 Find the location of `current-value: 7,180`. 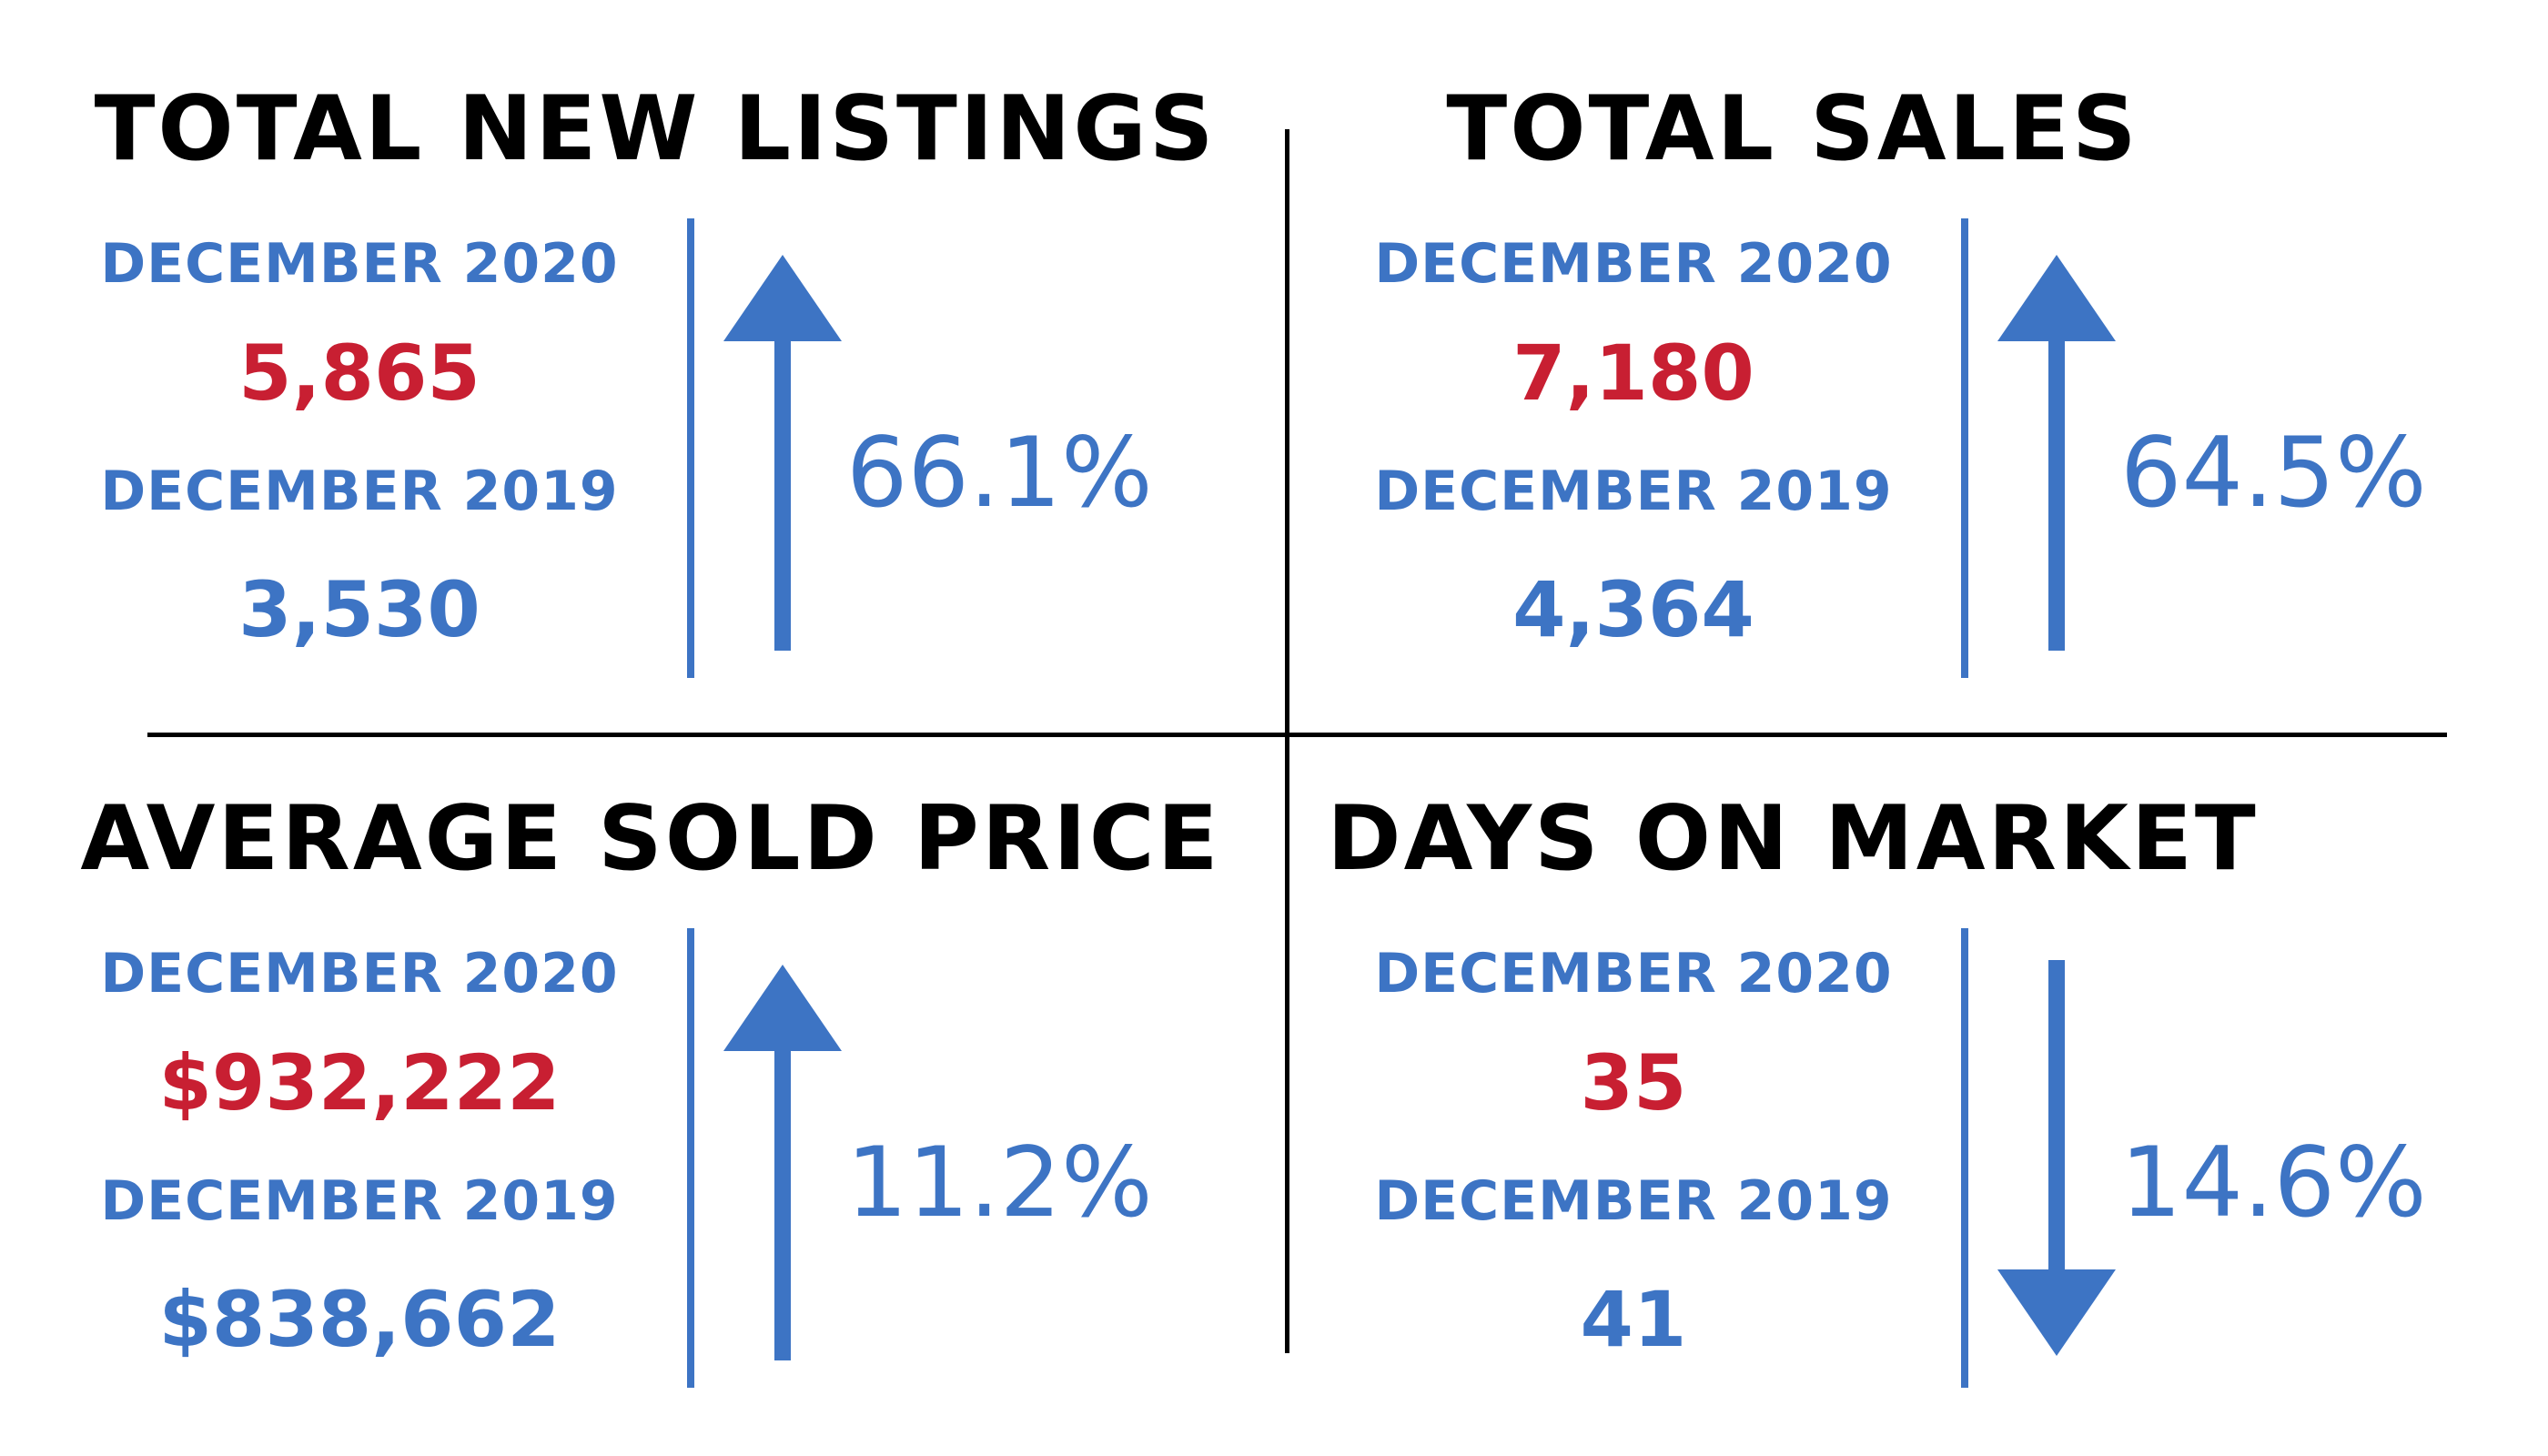

current-value: 7,180 is located at coordinates (1633, 374).